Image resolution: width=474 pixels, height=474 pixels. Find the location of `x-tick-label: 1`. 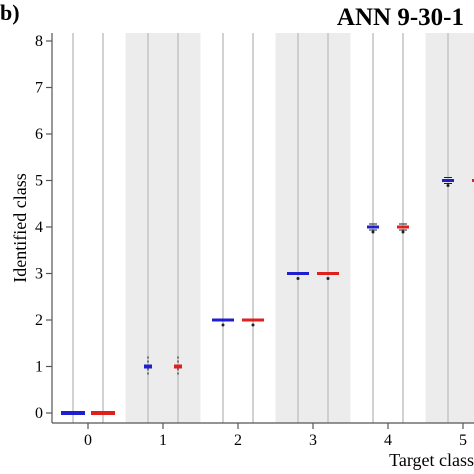

x-tick-label: 1 is located at coordinates (163, 440).